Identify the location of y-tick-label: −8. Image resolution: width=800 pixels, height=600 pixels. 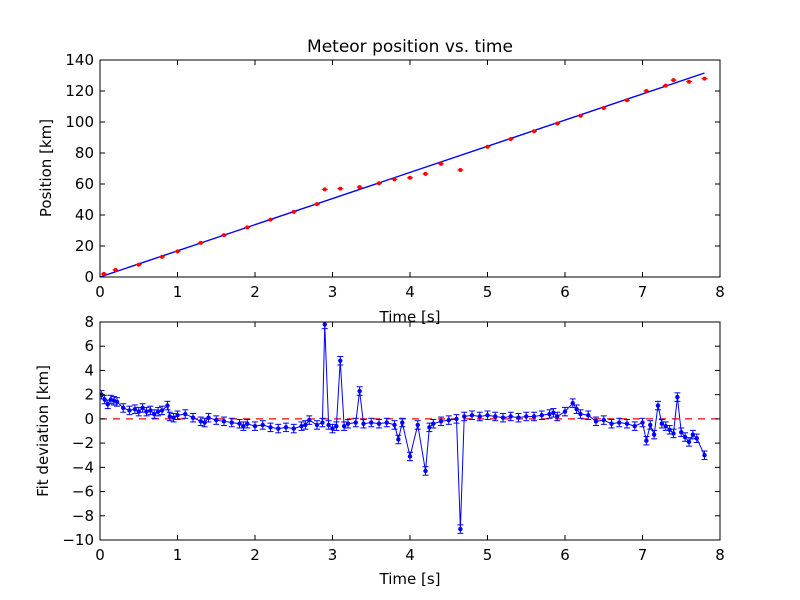
(83, 516).